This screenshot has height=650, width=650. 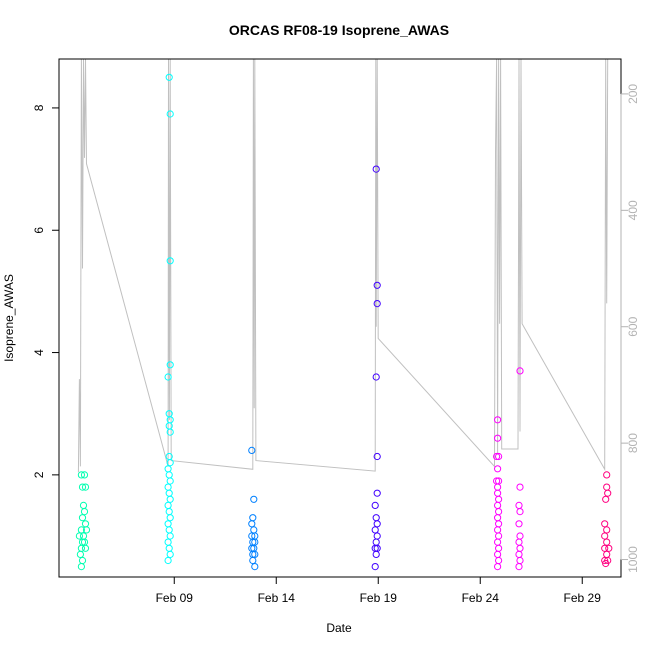 I want to click on x-tick-label: Feb 14, so click(x=277, y=598).